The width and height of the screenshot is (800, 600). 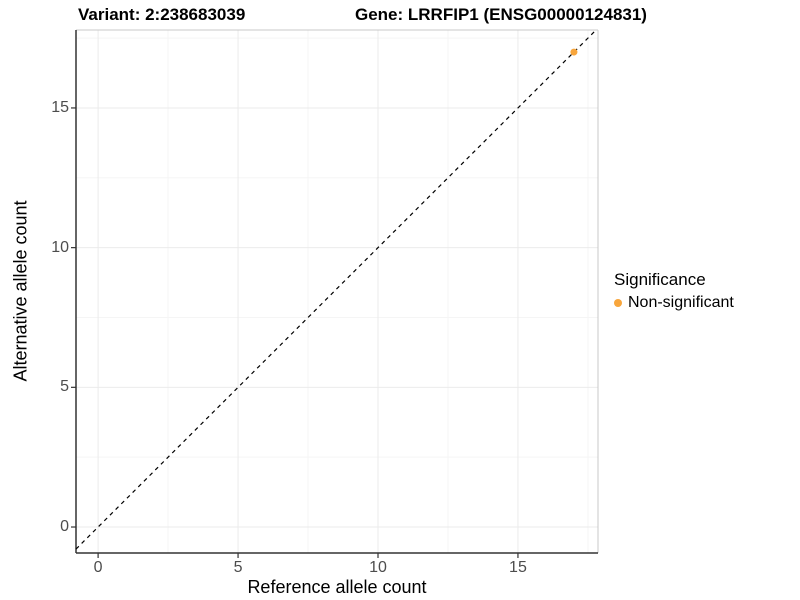 I want to click on x-tick-label: 15, so click(x=518, y=567).